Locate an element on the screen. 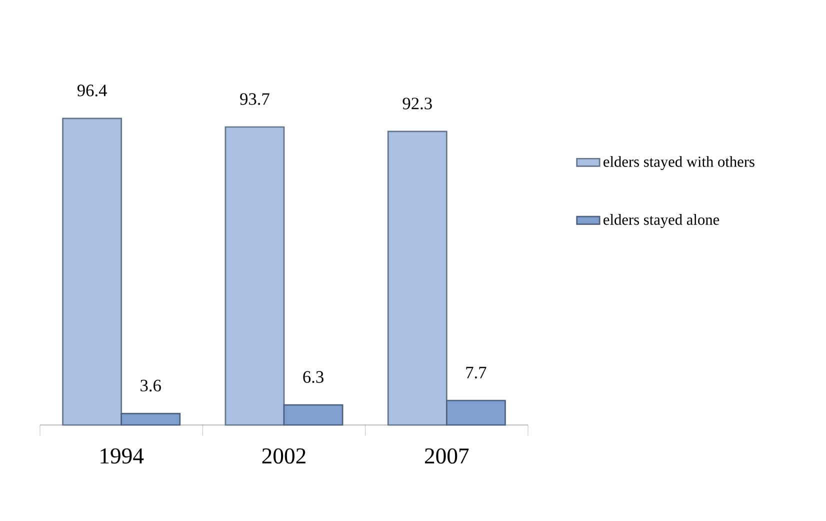 The image size is (826, 521). data-label: 3.6 is located at coordinates (150, 386).